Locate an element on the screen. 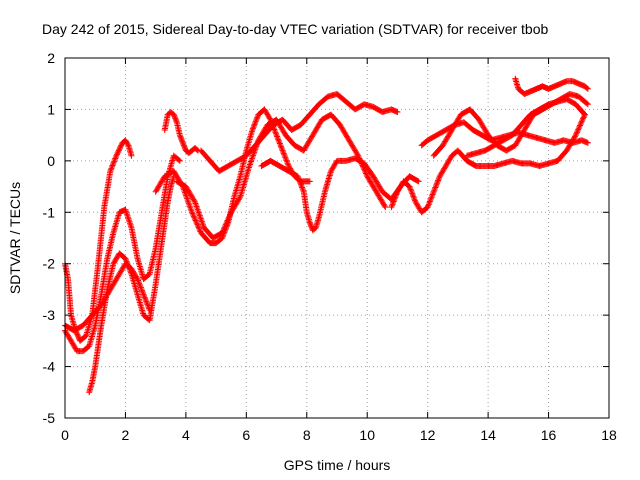 Image resolution: width=640 pixels, height=480 pixels. series-arc-g is located at coordinates (281, 176).